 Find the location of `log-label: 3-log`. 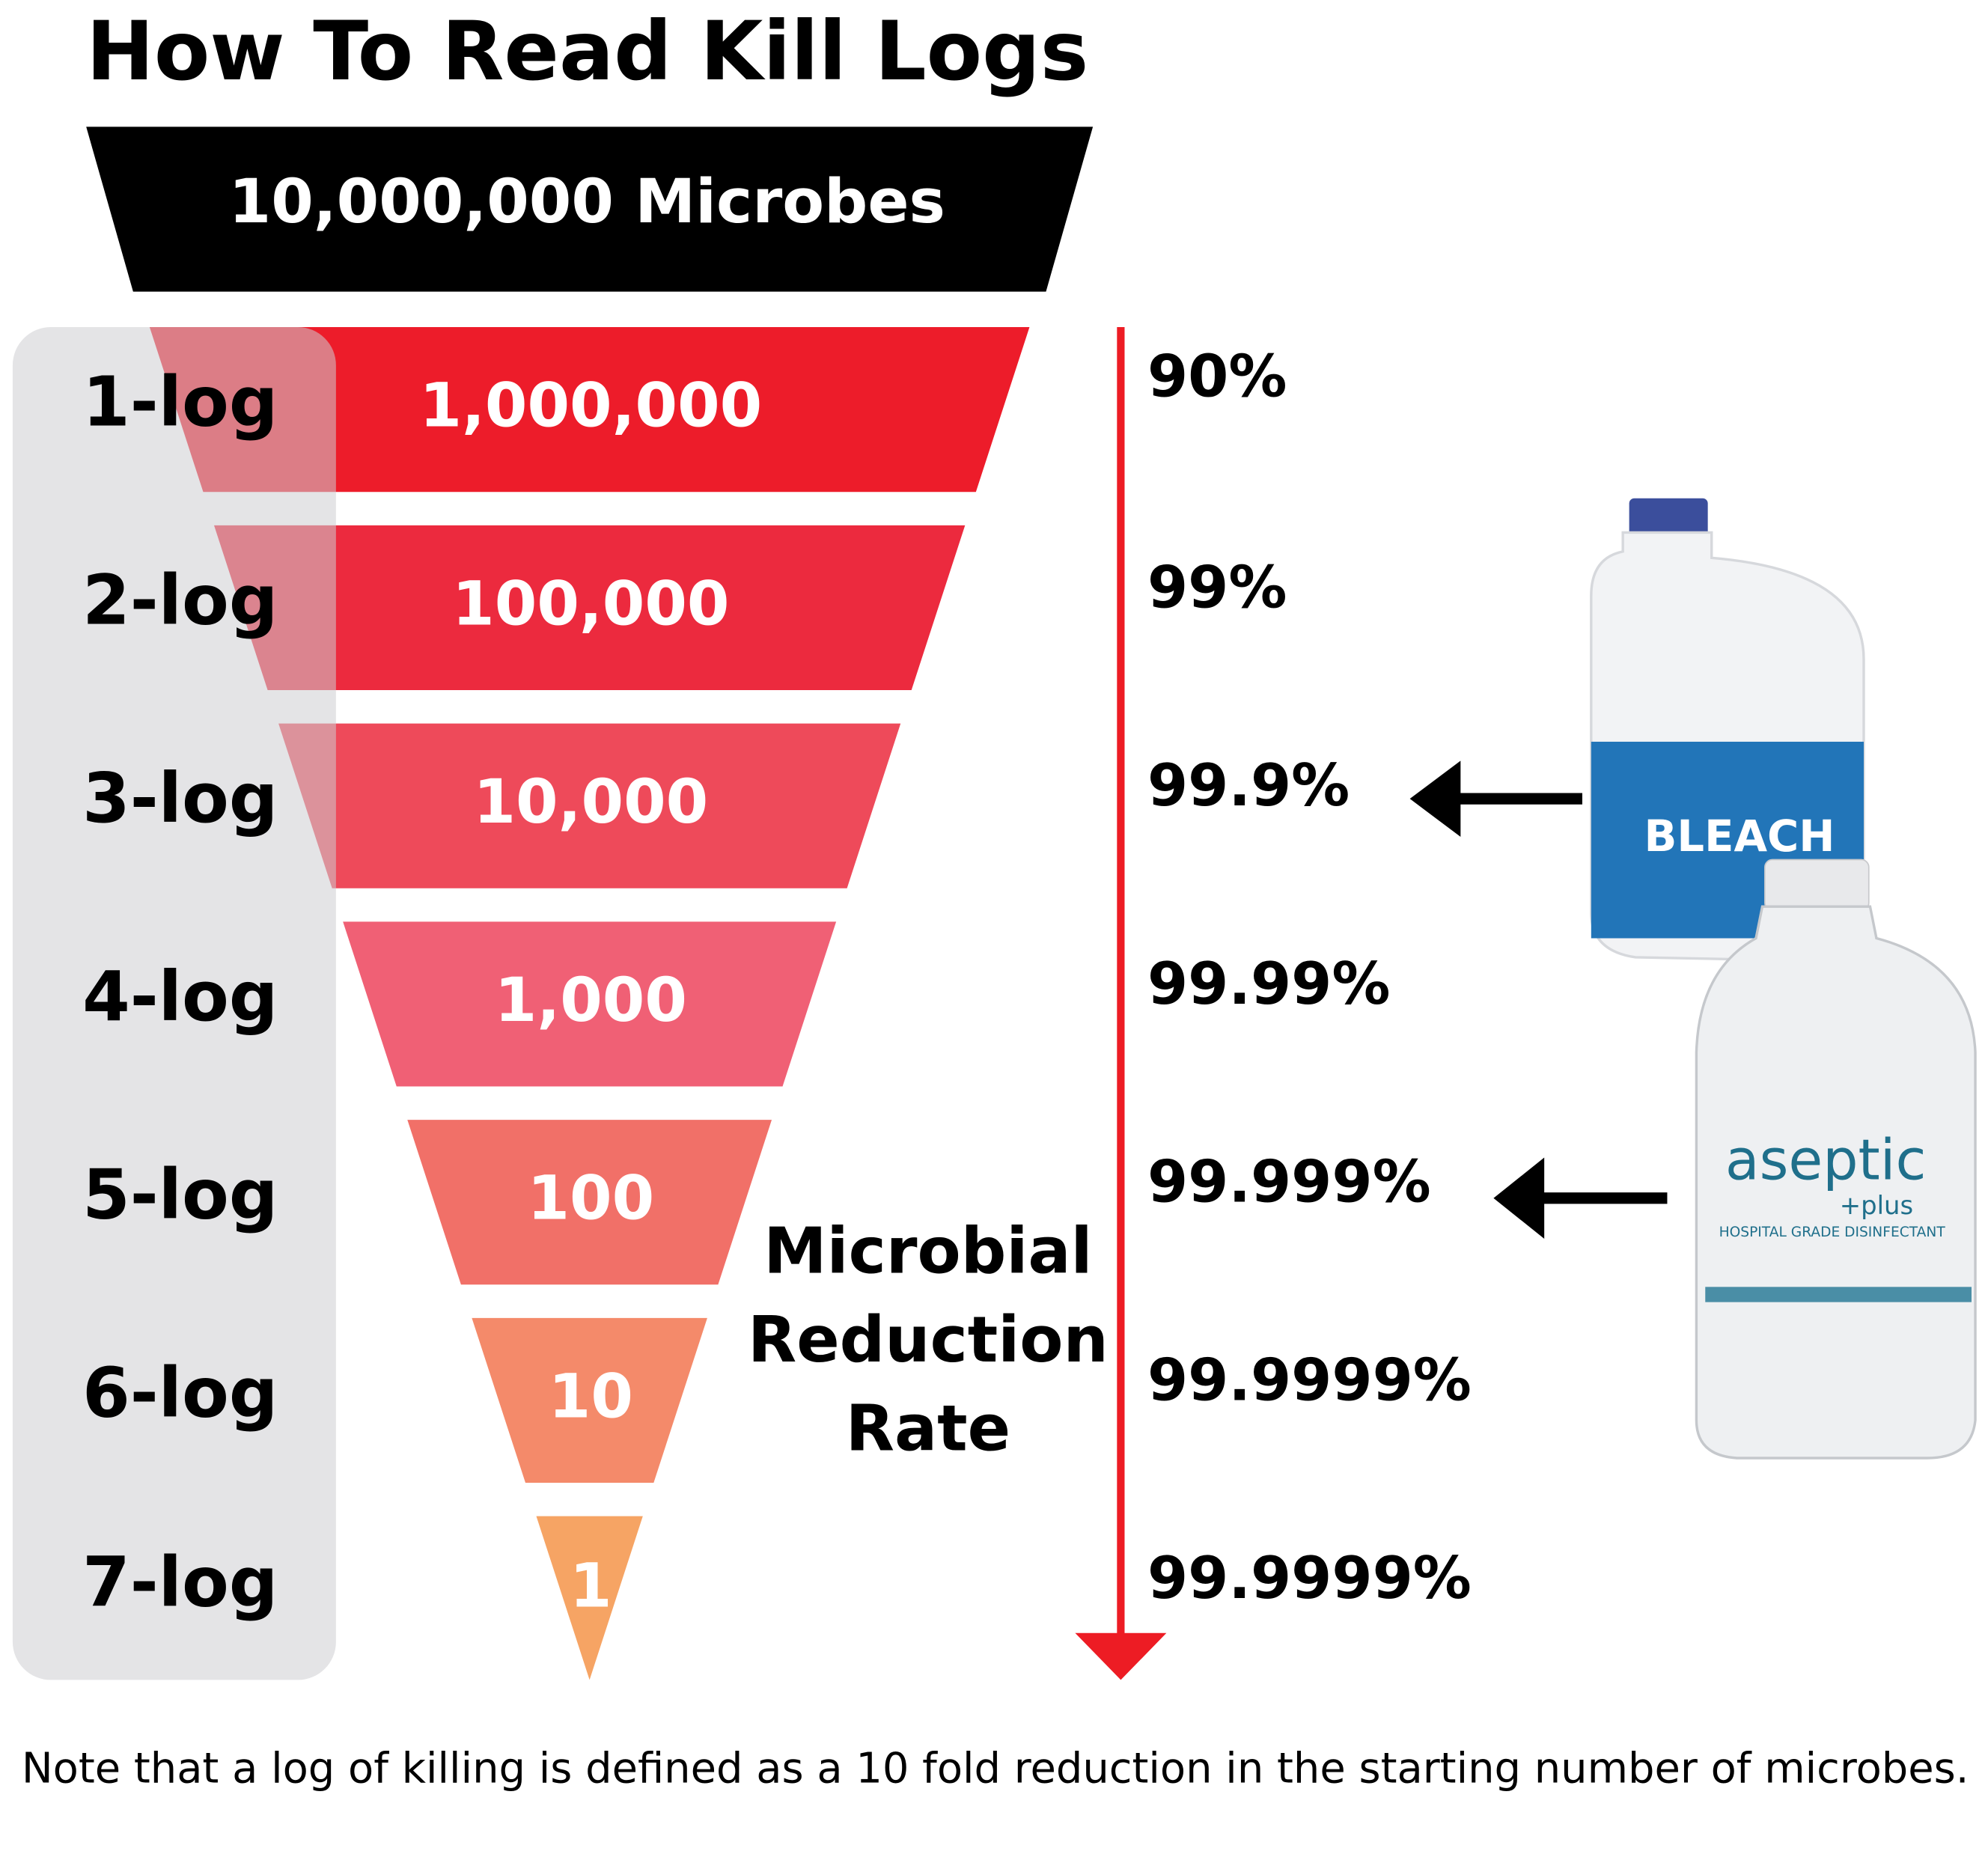

log-label: 3-log is located at coordinates (180, 798).